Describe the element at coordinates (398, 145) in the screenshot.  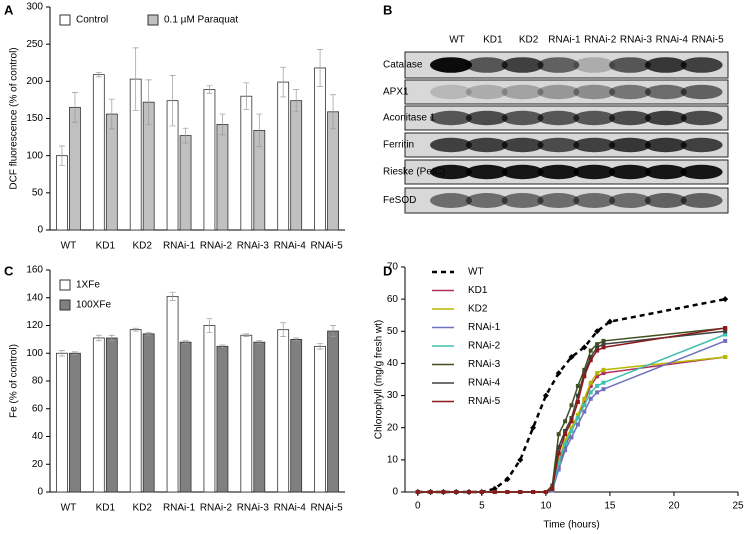
I see `row-label: Ferritin` at that location.